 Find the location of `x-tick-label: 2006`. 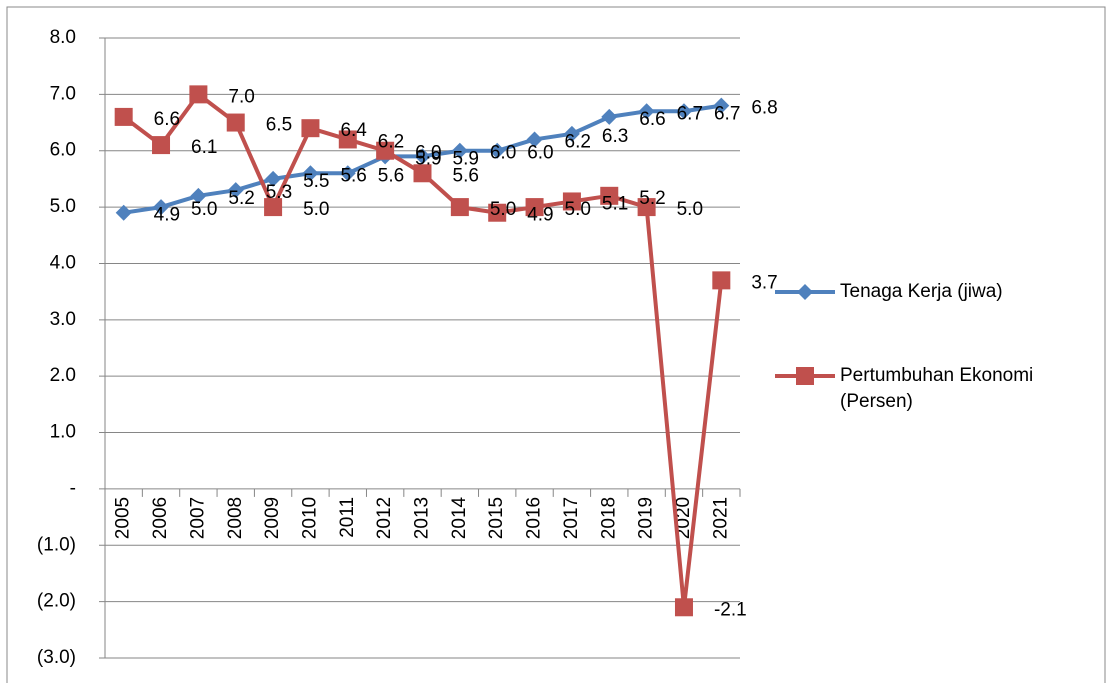

x-tick-label: 2006 is located at coordinates (160, 518).